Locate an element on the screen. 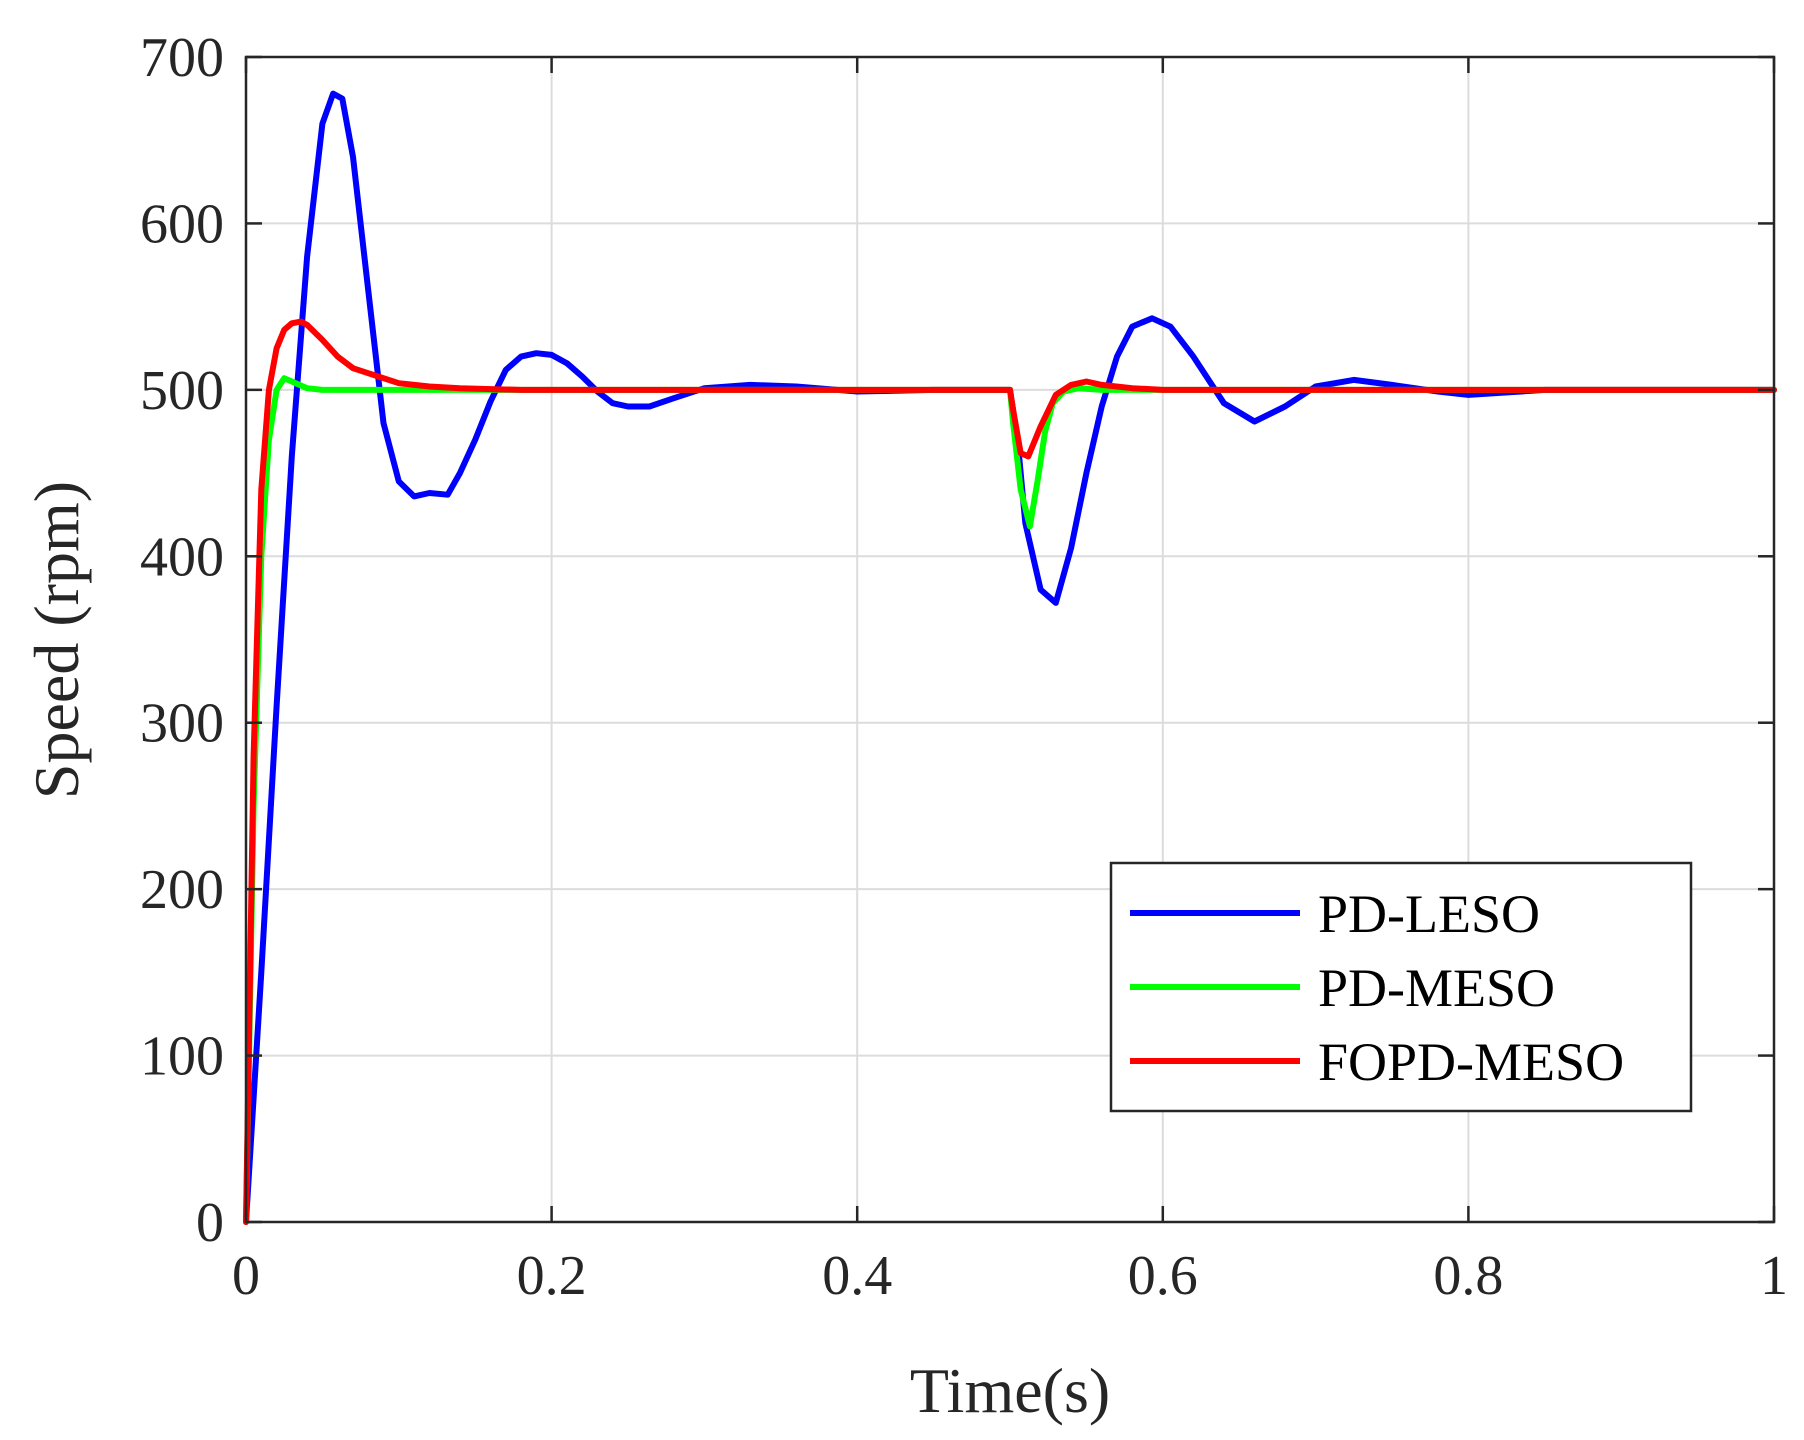 This screenshot has height=1440, width=1804. y-axis-label: Speed (rpm) is located at coordinates (56, 640).